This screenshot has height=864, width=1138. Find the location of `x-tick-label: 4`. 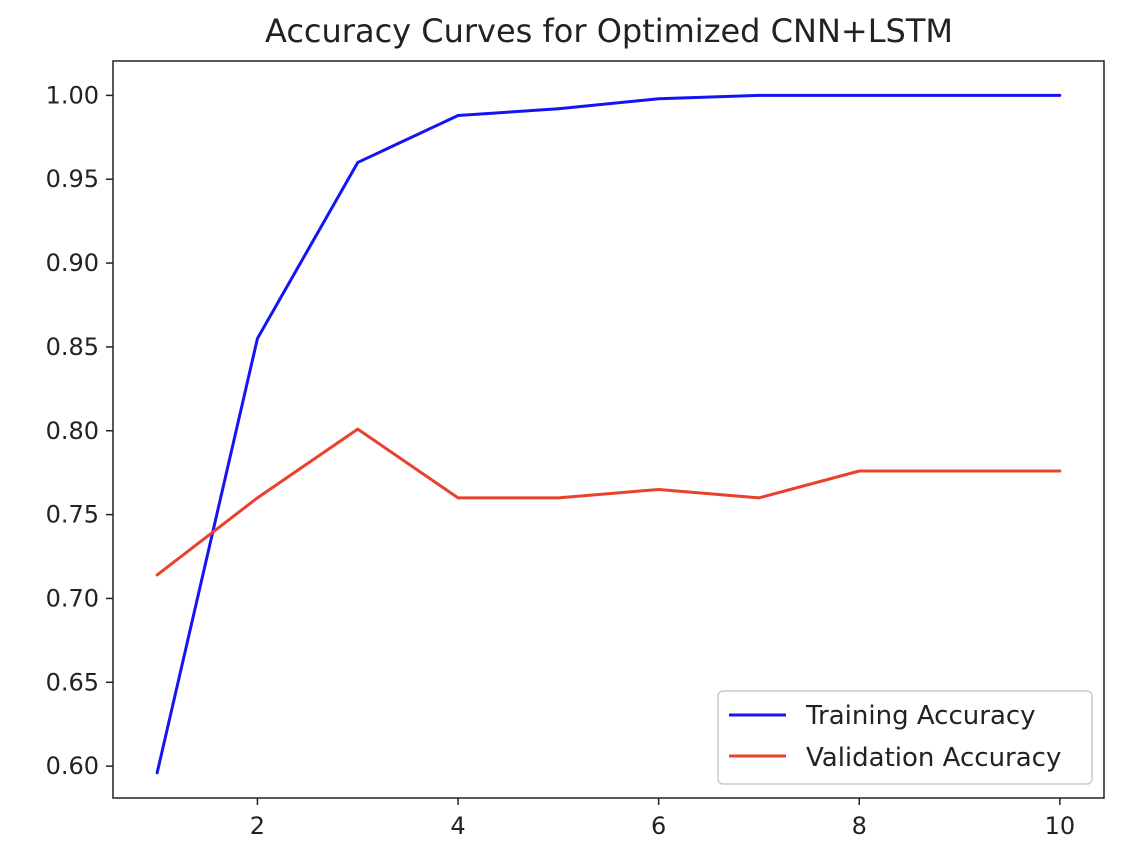

x-tick-label: 4 is located at coordinates (457, 826).